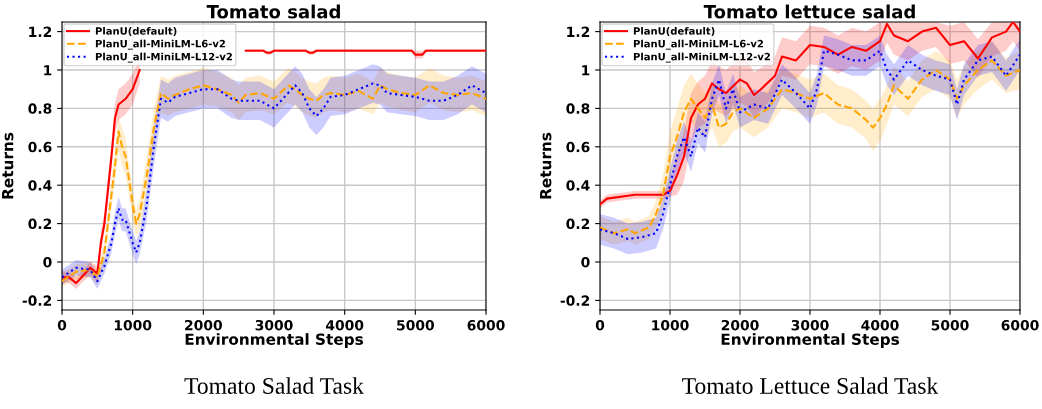  I want to click on text: Tomato Salad Task, so click(274, 385).